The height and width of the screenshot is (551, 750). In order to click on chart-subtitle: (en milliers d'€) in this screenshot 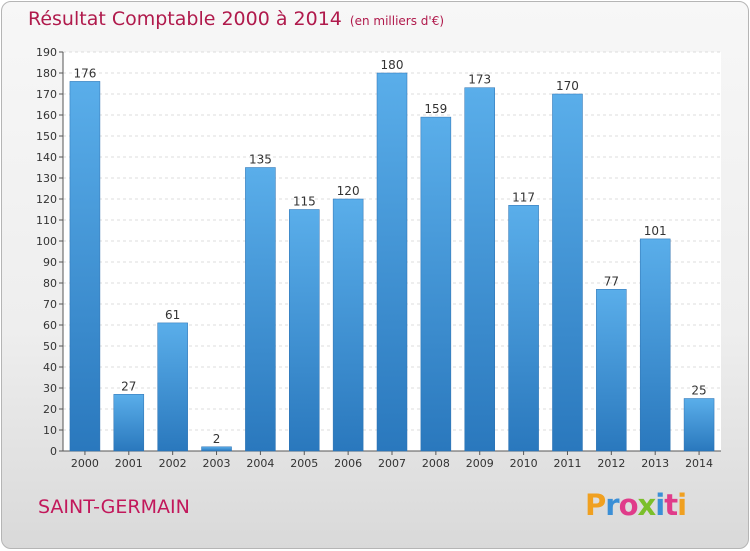, I will do `click(397, 21)`.